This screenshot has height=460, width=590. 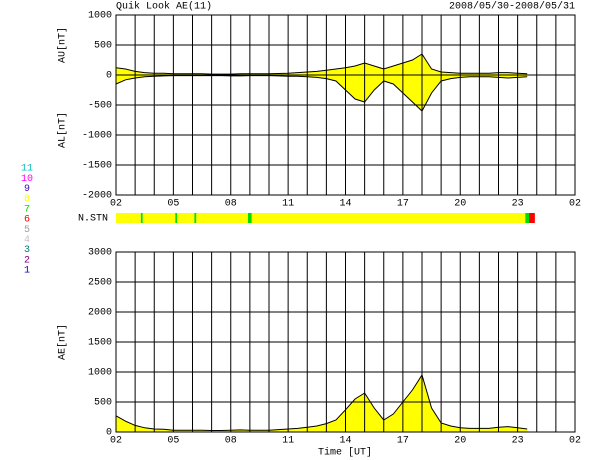 I want to click on station-level: 6, so click(x=27, y=220).